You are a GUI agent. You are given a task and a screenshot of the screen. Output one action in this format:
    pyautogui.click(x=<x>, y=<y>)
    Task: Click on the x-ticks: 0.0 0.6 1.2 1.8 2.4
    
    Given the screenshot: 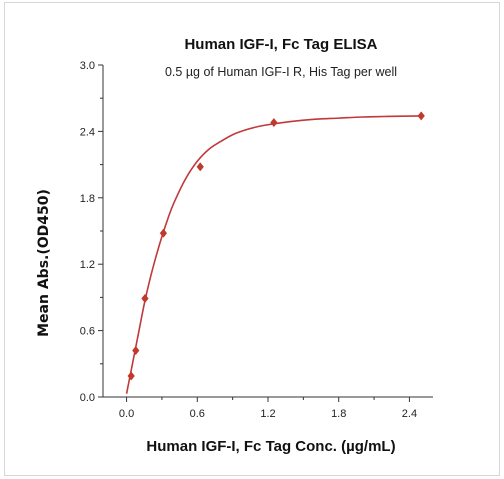 What is the action you would take?
    pyautogui.click(x=268, y=408)
    